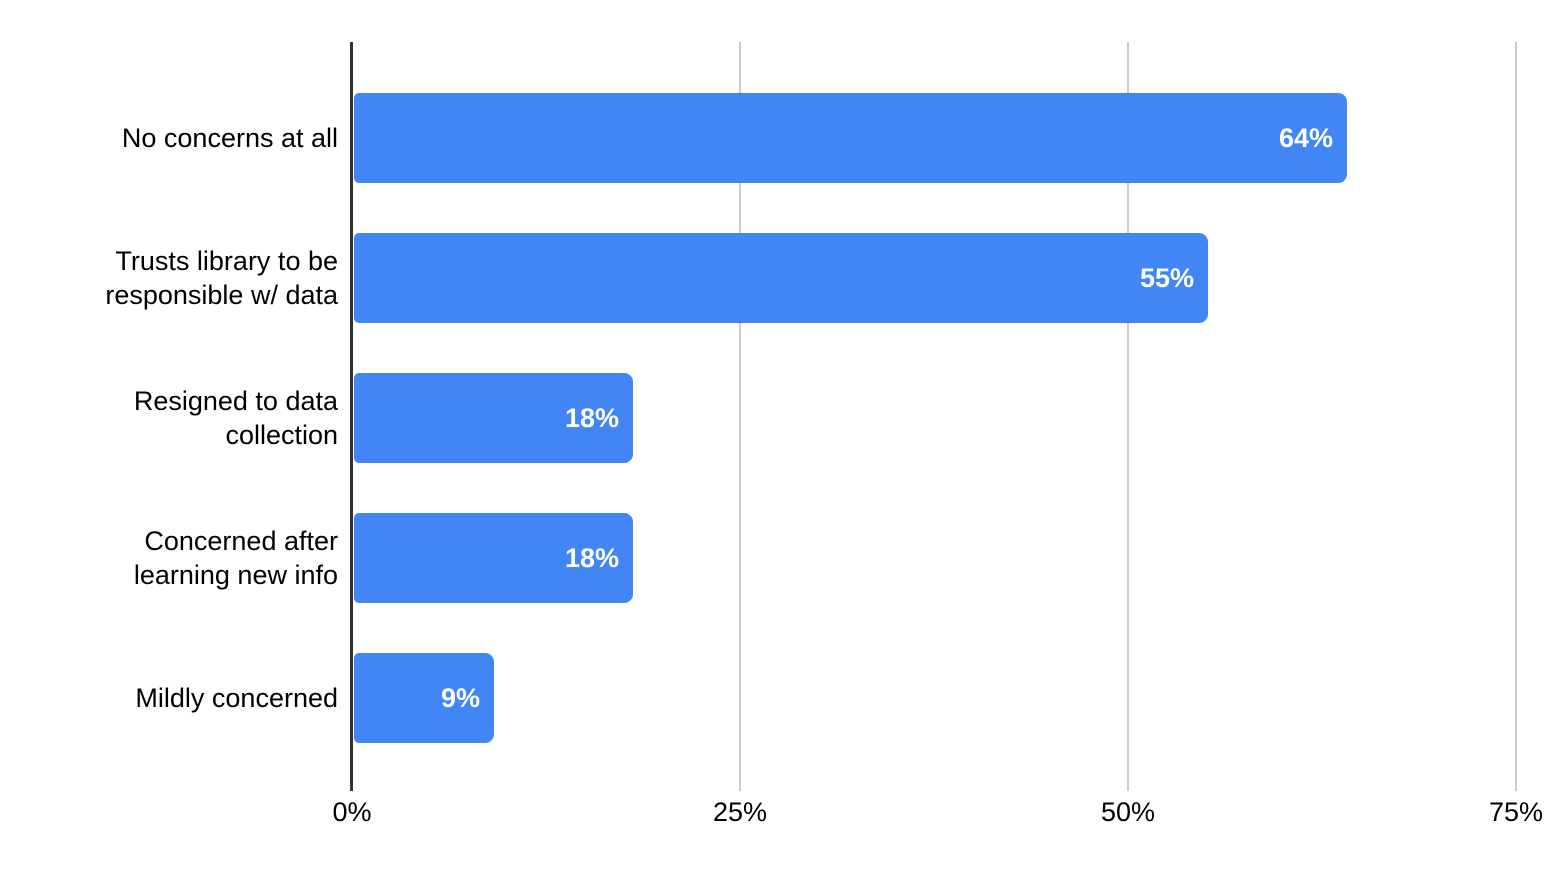 Image resolution: width=1560 pixels, height=870 pixels. Describe the element at coordinates (1128, 416) in the screenshot. I see `gridline-50%` at that location.